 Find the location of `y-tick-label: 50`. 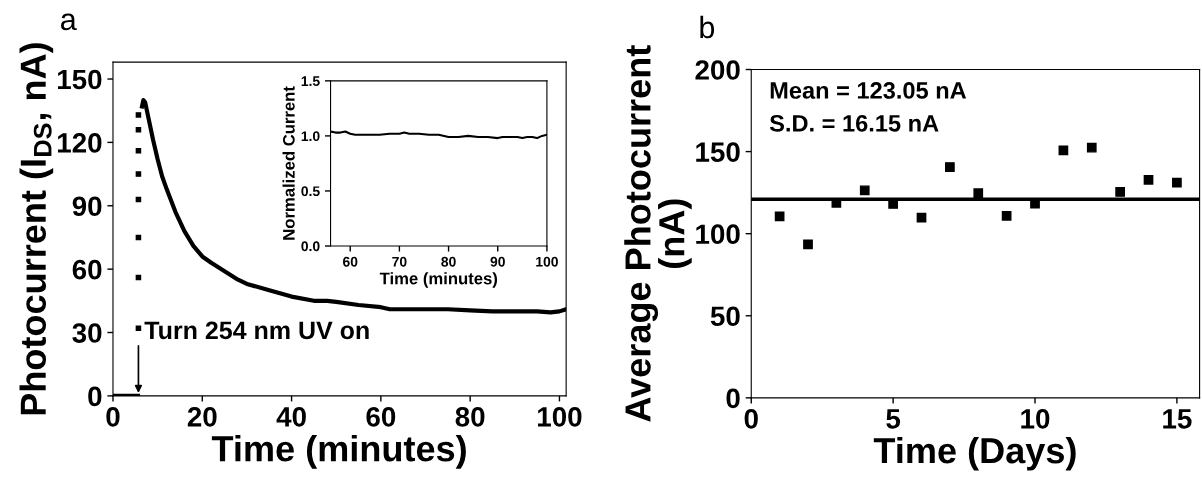

y-tick-label: 50 is located at coordinates (725, 316).